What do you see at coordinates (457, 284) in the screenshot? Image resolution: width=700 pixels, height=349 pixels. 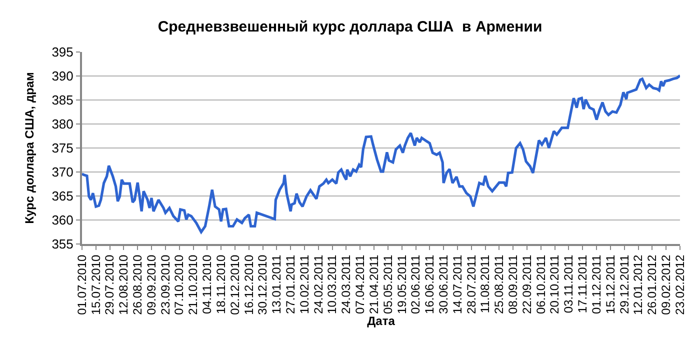 I see `x-tick-label: 14.07.2011` at bounding box center [457, 284].